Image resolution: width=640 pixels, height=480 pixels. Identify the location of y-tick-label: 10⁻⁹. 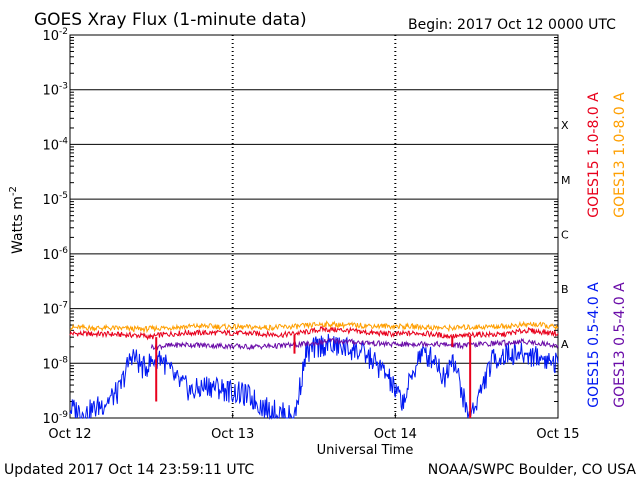
(55, 418).